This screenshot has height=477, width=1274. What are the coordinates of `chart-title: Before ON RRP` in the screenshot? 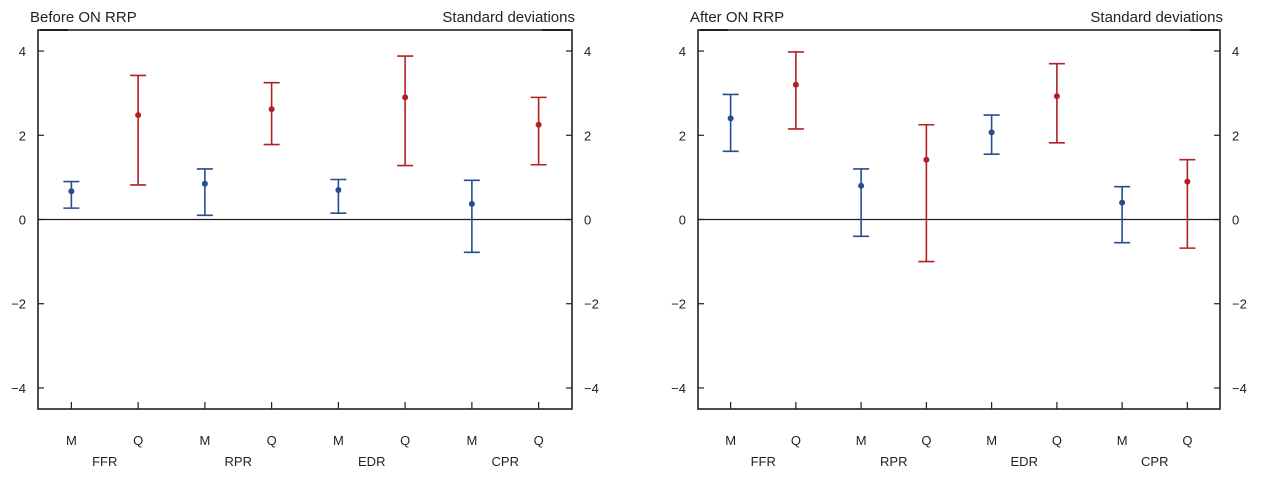 It's located at (83, 17).